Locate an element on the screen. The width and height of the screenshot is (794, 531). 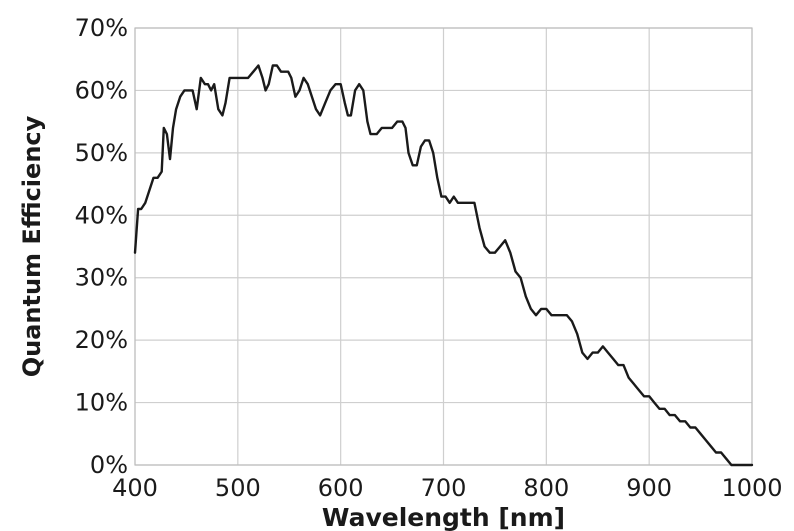
x-tick-label: 400 is located at coordinates (135, 488).